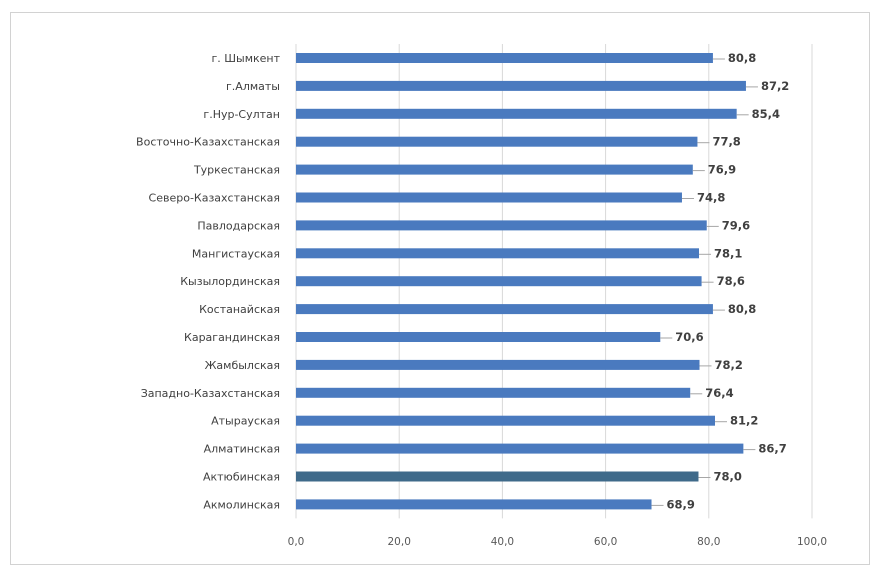 This screenshot has height=574, width=880. What do you see at coordinates (729, 365) in the screenshot?
I see `data-label: 78,2` at bounding box center [729, 365].